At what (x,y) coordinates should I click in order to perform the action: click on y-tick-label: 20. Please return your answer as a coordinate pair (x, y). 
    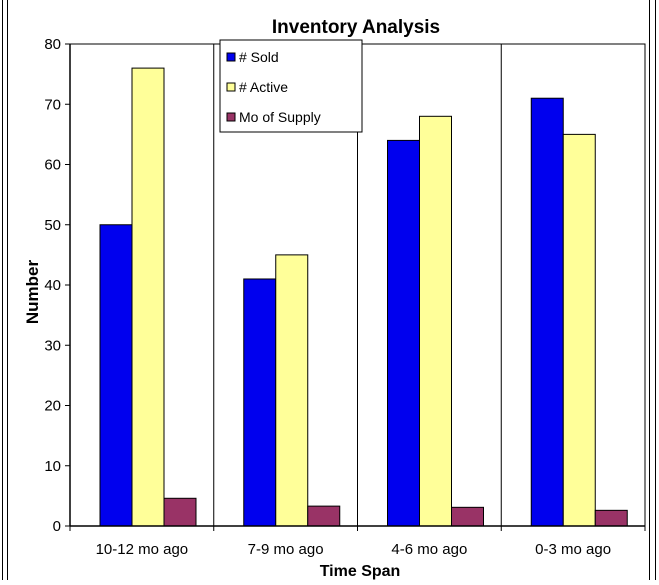
    Looking at the image, I should click on (52, 406).